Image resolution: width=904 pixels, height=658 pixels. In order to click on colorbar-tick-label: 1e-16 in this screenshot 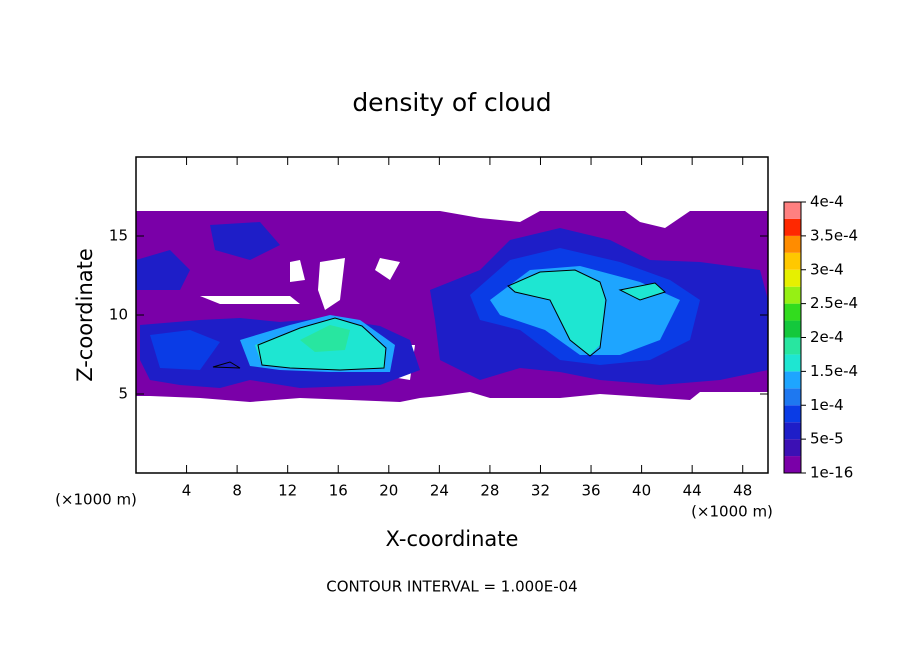, I will do `click(831, 473)`.